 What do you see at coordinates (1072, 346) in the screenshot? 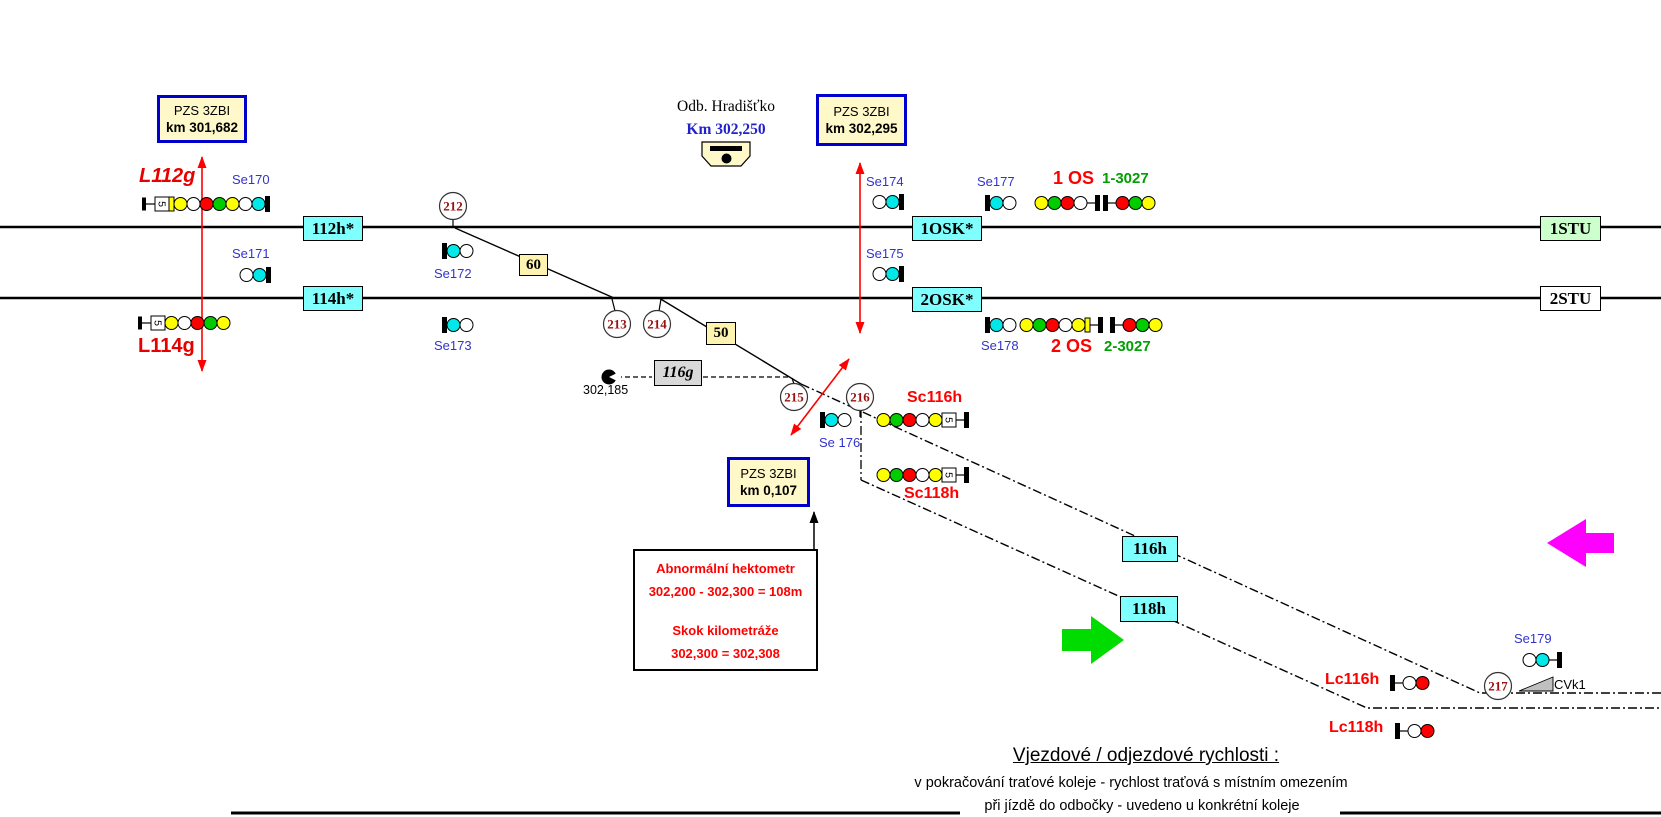
I see `label-2os: 2 OS` at bounding box center [1072, 346].